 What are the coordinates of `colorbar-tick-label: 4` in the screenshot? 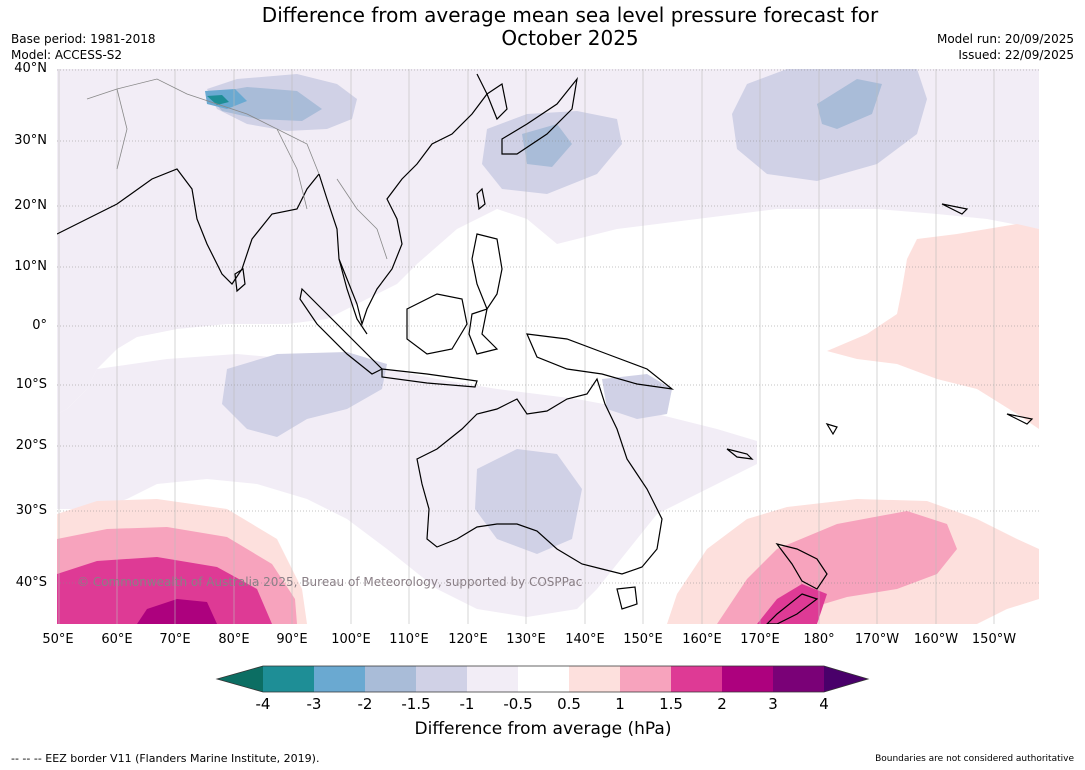 It's located at (824, 704).